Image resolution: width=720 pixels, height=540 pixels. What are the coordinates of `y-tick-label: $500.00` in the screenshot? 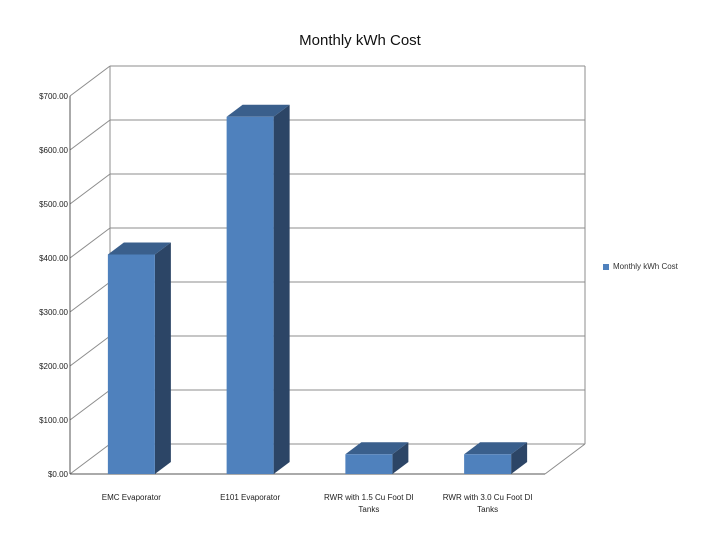 It's located at (53, 204).